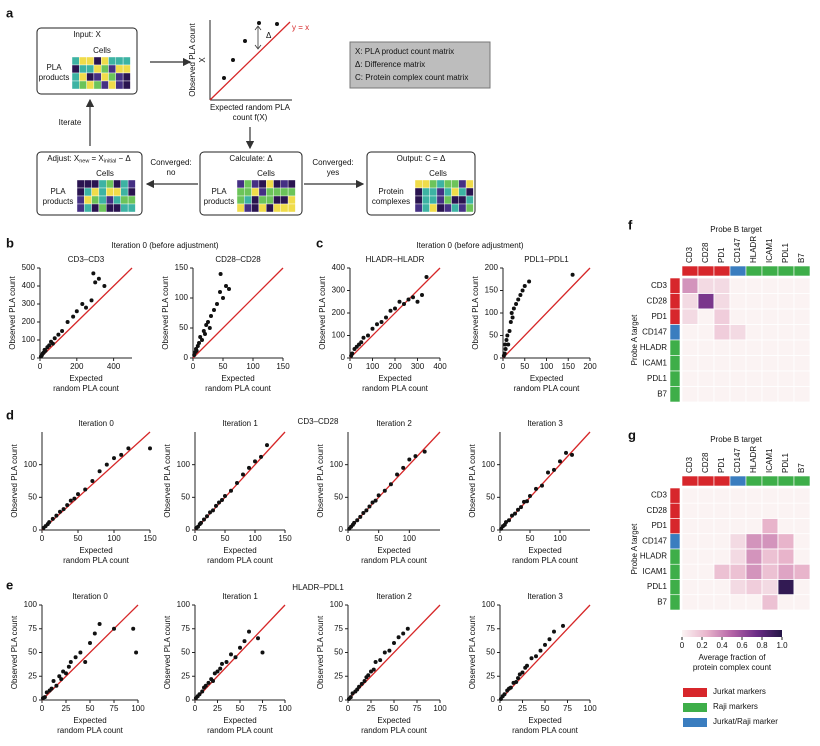  What do you see at coordinates (9, 584) in the screenshot?
I see `panel-label: e` at bounding box center [9, 584].